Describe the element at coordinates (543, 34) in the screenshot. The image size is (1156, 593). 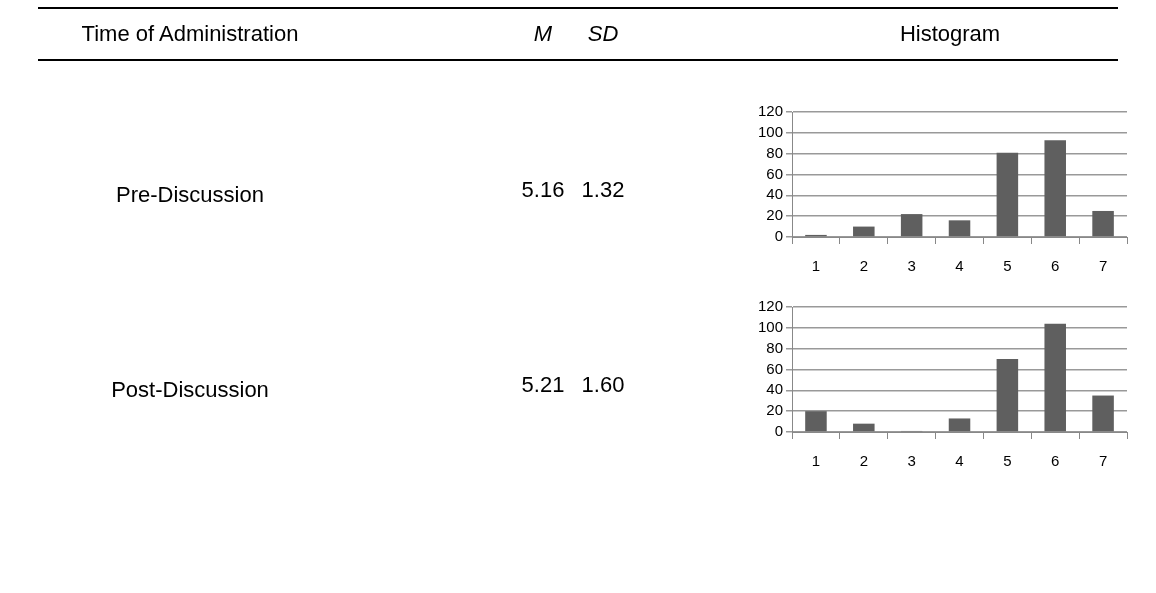
I see `text: M` at that location.